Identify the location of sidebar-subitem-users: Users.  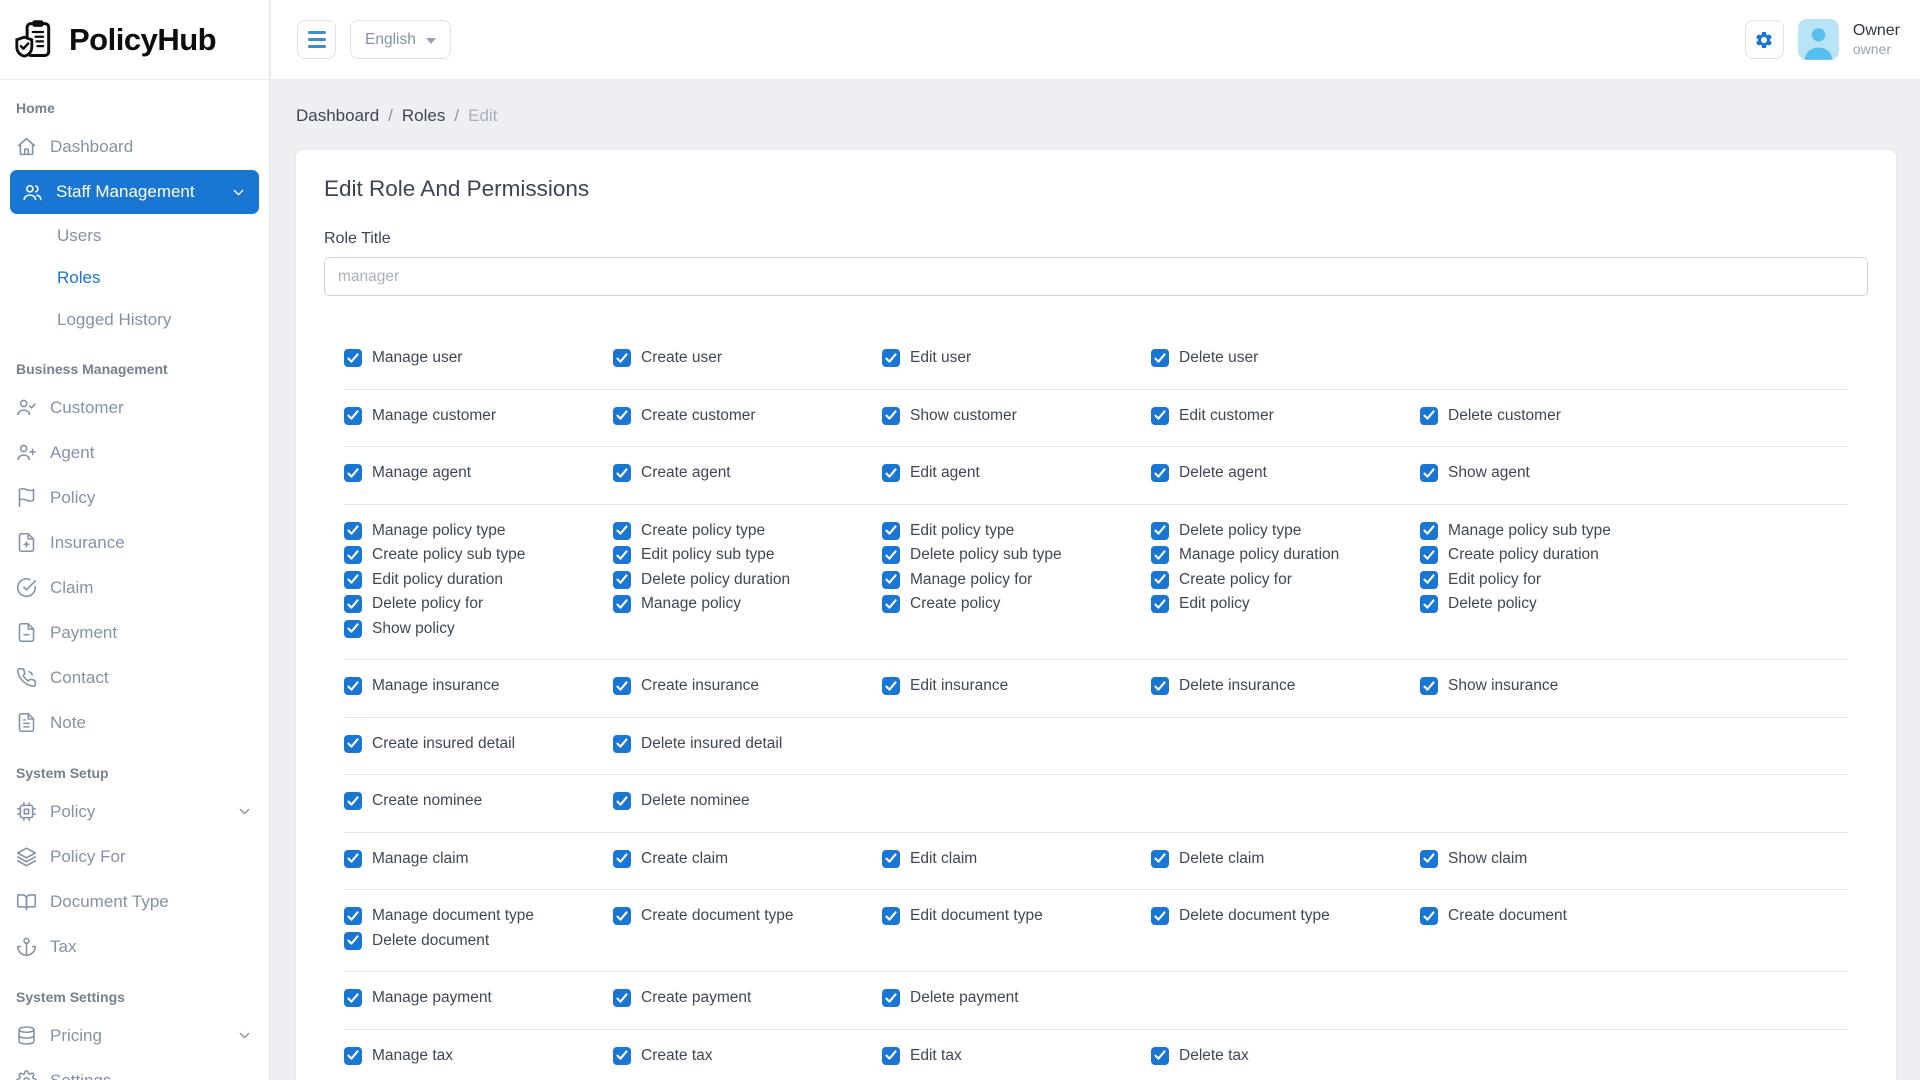
(134, 236).